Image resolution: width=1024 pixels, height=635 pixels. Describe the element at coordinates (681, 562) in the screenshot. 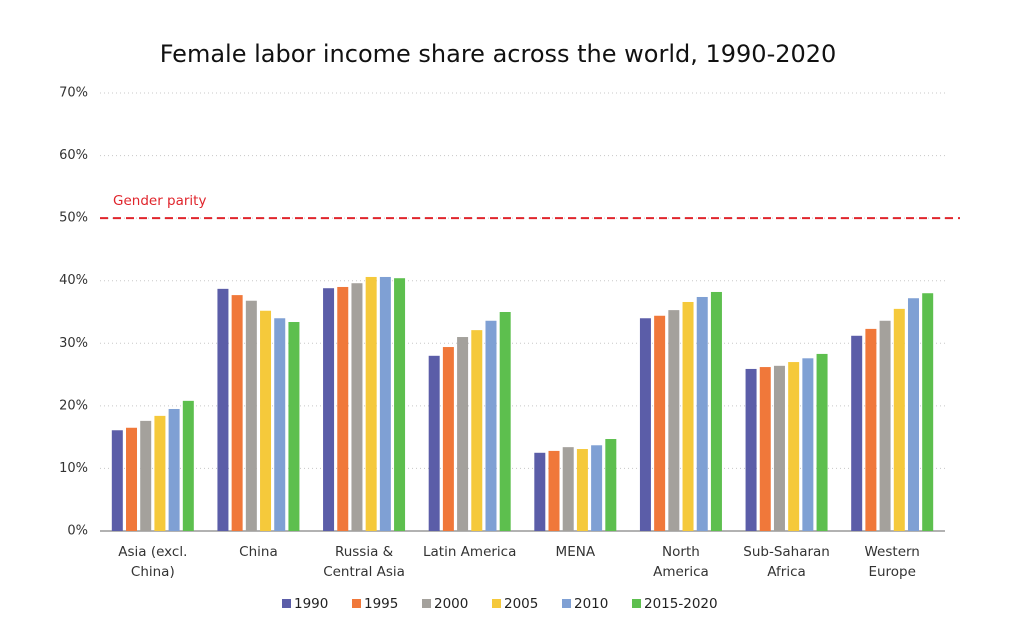

I see `x-tick-label: North America` at that location.